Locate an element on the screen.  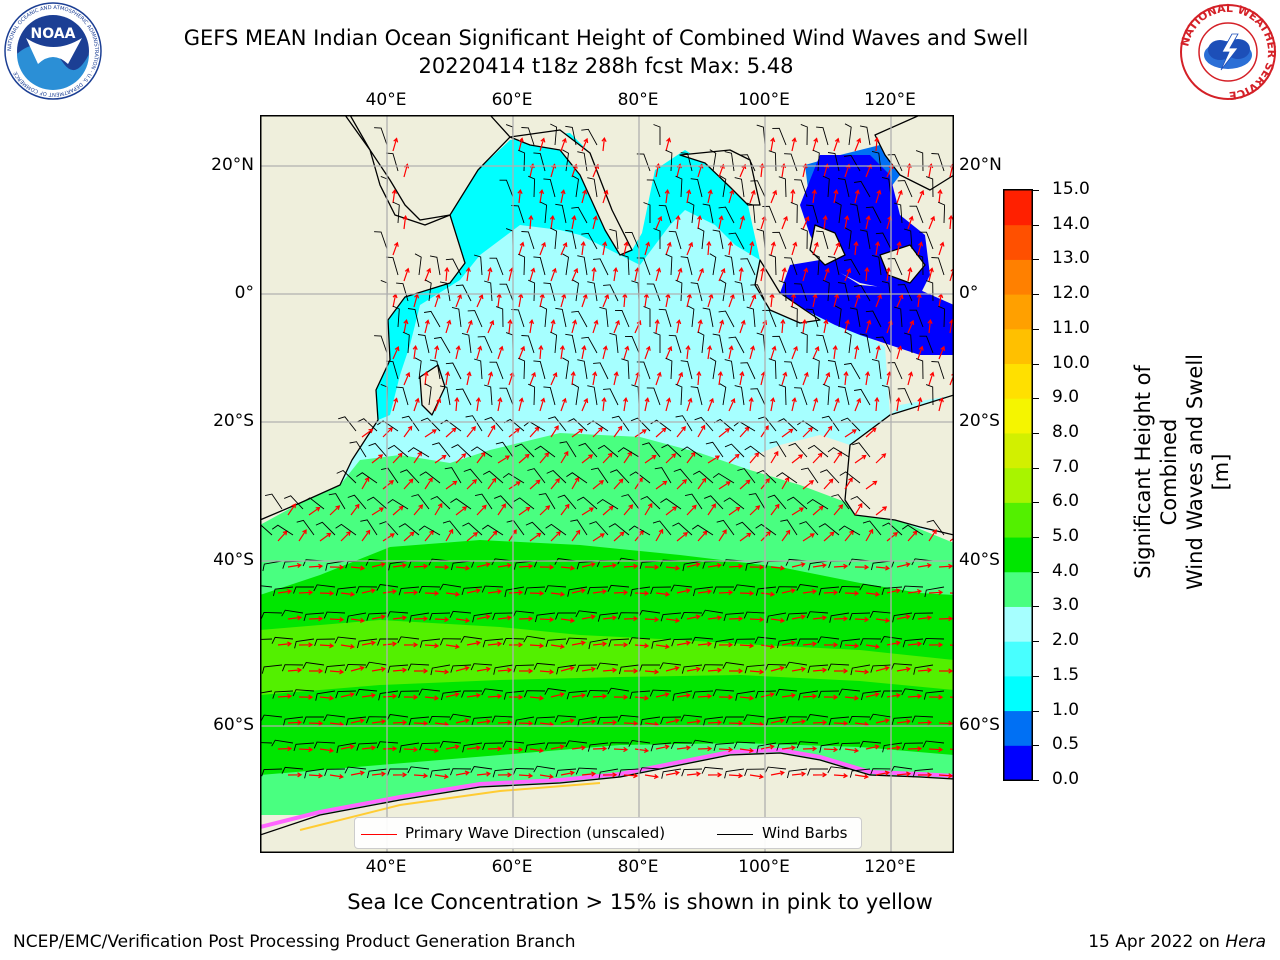
x-tick-bottom: 60°E is located at coordinates (512, 867).